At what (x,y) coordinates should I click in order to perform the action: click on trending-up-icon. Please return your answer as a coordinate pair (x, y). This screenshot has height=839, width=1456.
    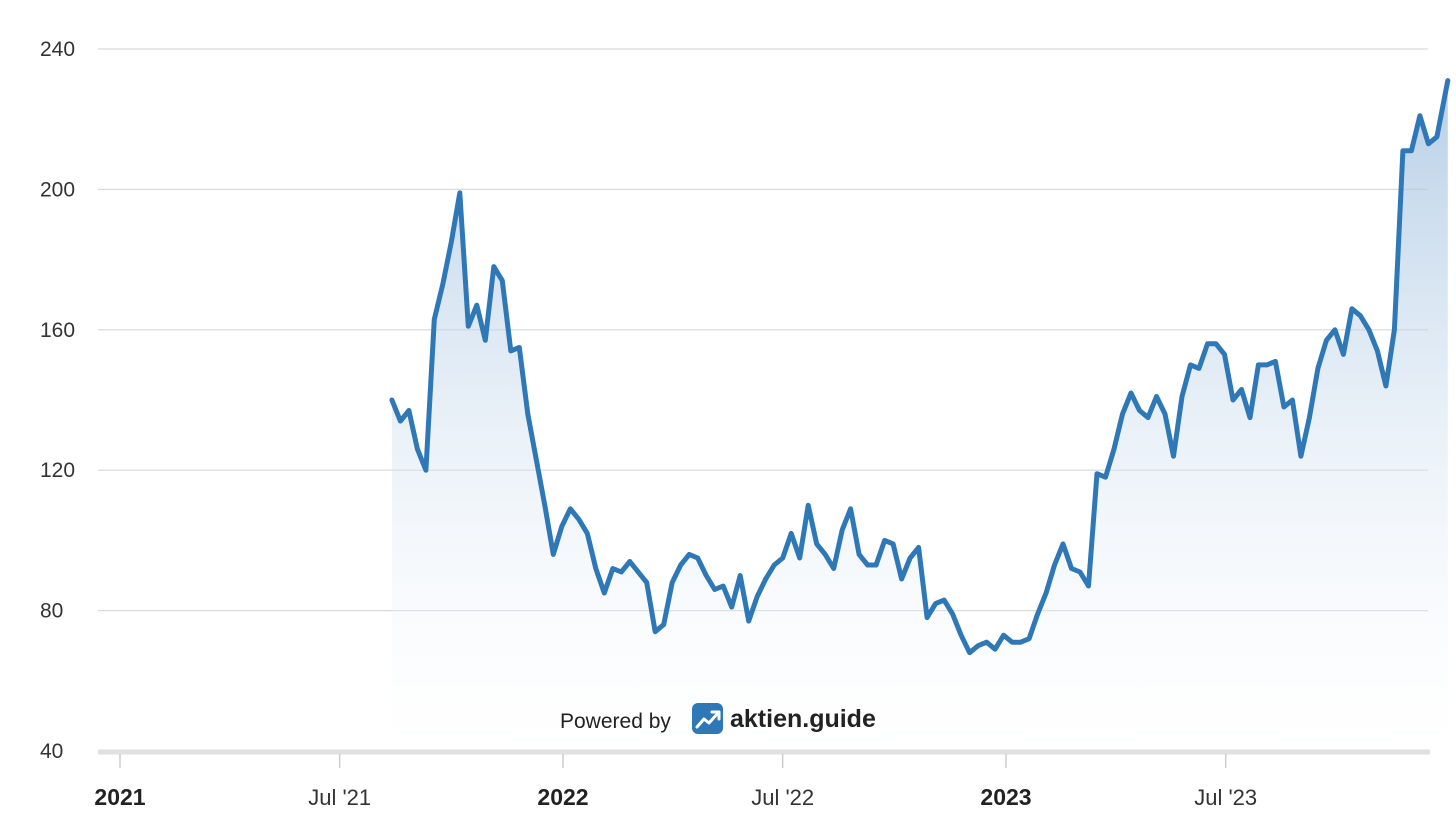
    Looking at the image, I should click on (707, 718).